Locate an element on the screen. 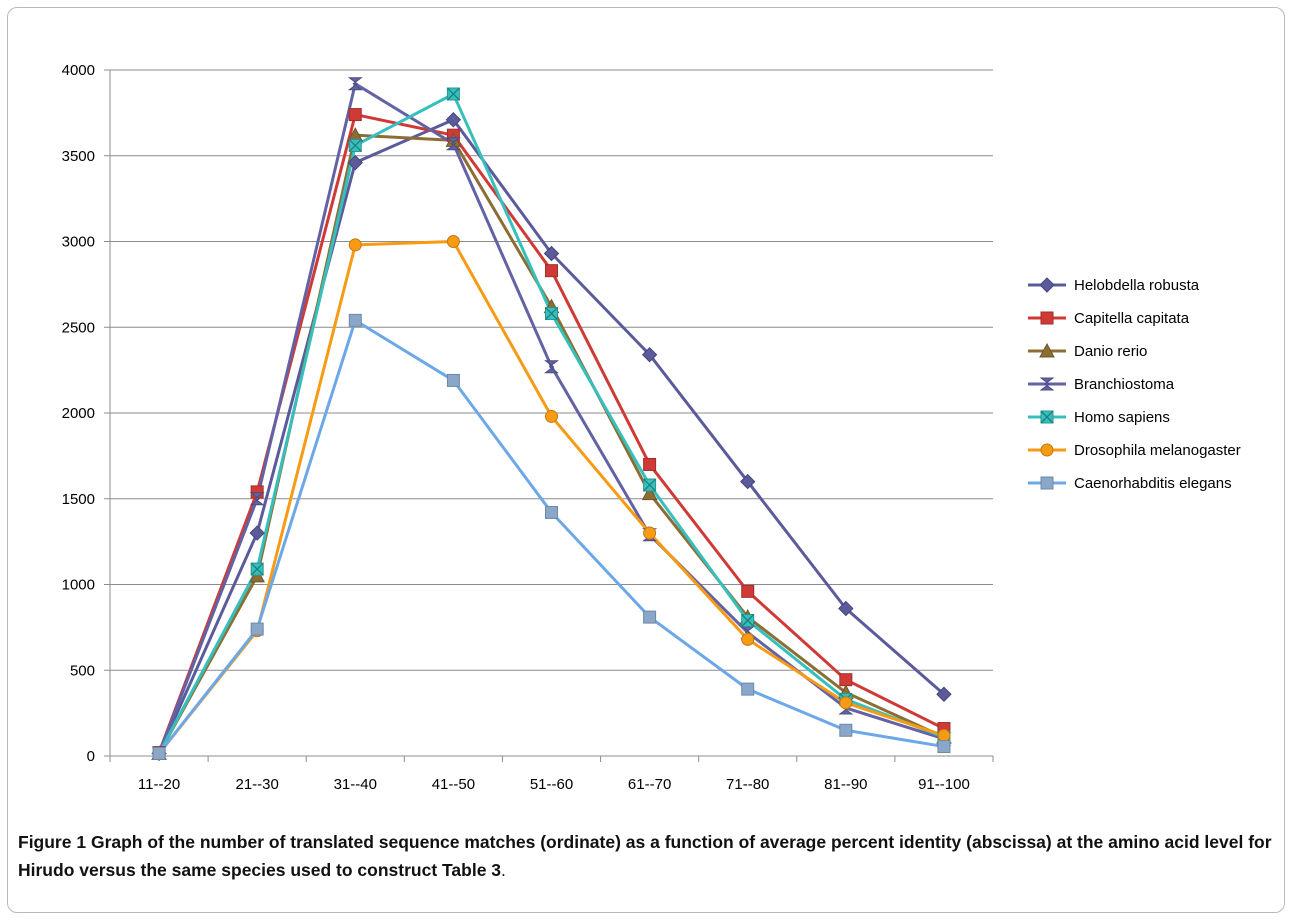 This screenshot has width=1292, height=920. x-tick-label: 51--60 is located at coordinates (551, 784).